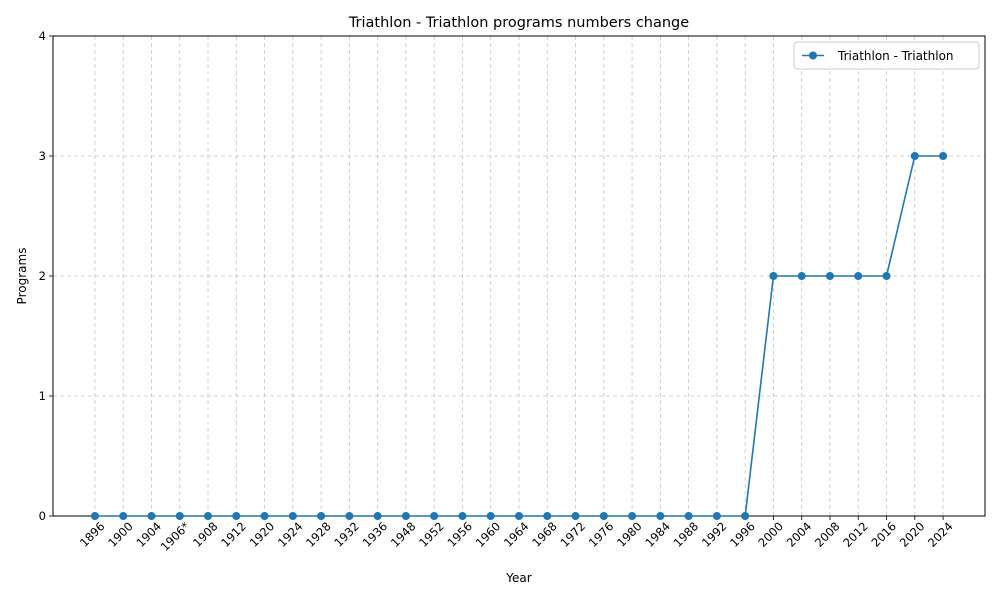 The height and width of the screenshot is (600, 1000). What do you see at coordinates (120, 534) in the screenshot?
I see `x-tick-label: 1900` at bounding box center [120, 534].